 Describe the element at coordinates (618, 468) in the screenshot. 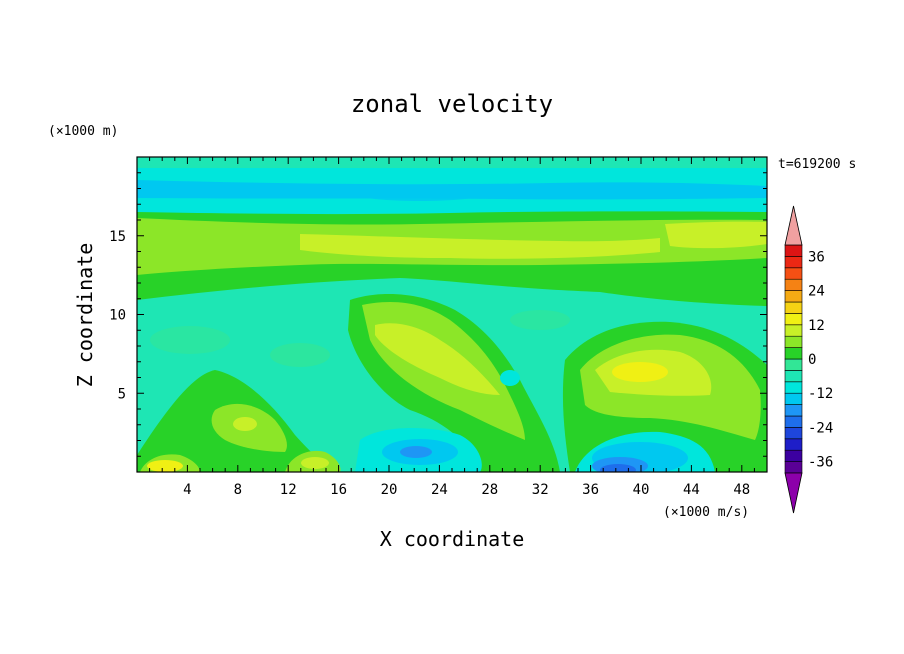

I see `contour-negative-core-east-dark` at that location.